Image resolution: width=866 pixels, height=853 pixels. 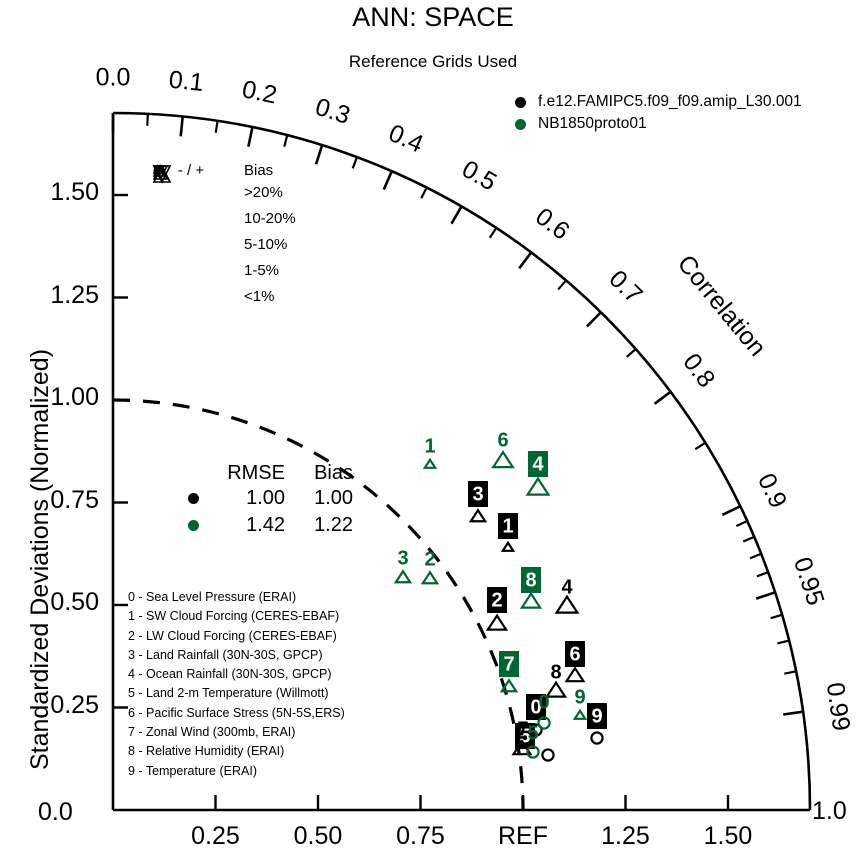 What do you see at coordinates (212, 597) in the screenshot?
I see `variable-key-item-0: 0 - Sea Level Pressure (ERAI)` at bounding box center [212, 597].